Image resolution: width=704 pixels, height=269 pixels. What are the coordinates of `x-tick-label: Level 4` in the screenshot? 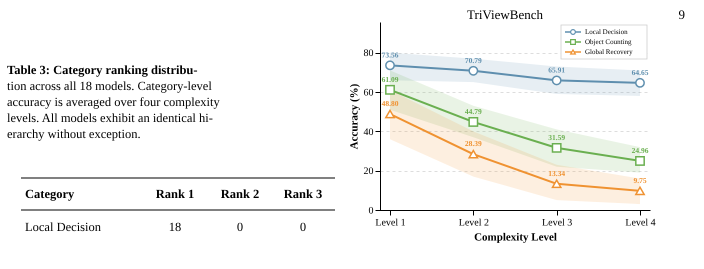 It's located at (640, 223).